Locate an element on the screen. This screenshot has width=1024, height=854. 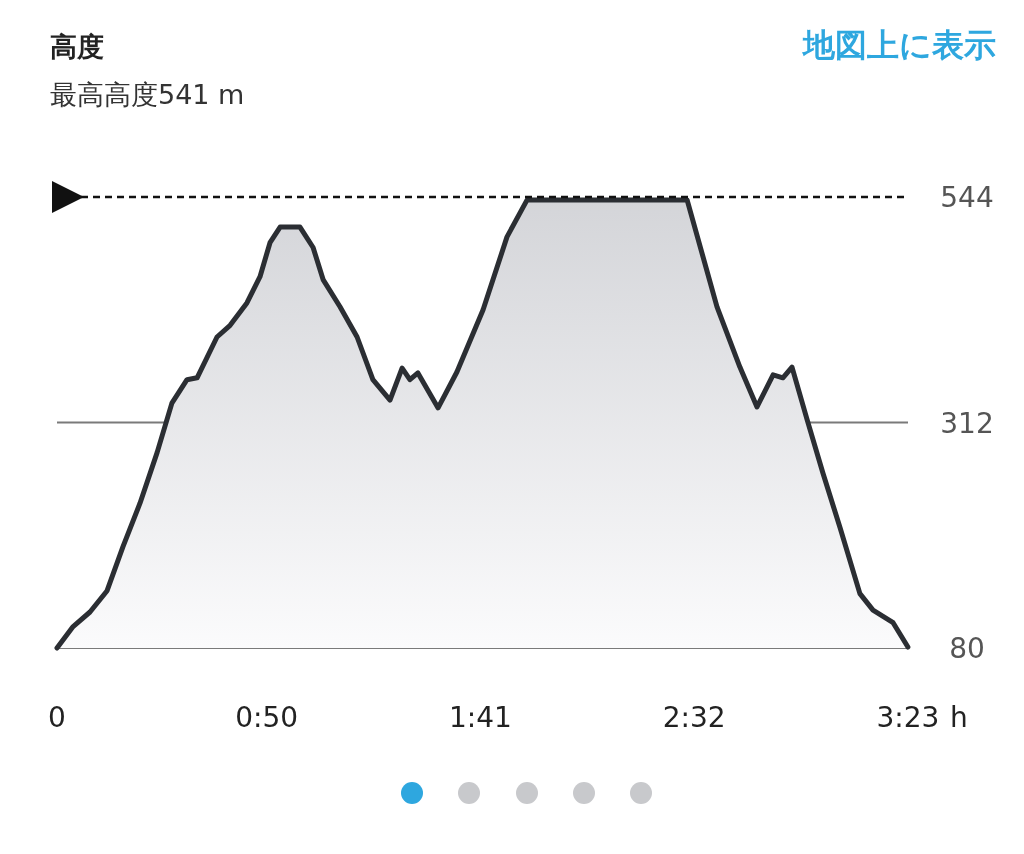
y-tick-label: 80 is located at coordinates (967, 648).